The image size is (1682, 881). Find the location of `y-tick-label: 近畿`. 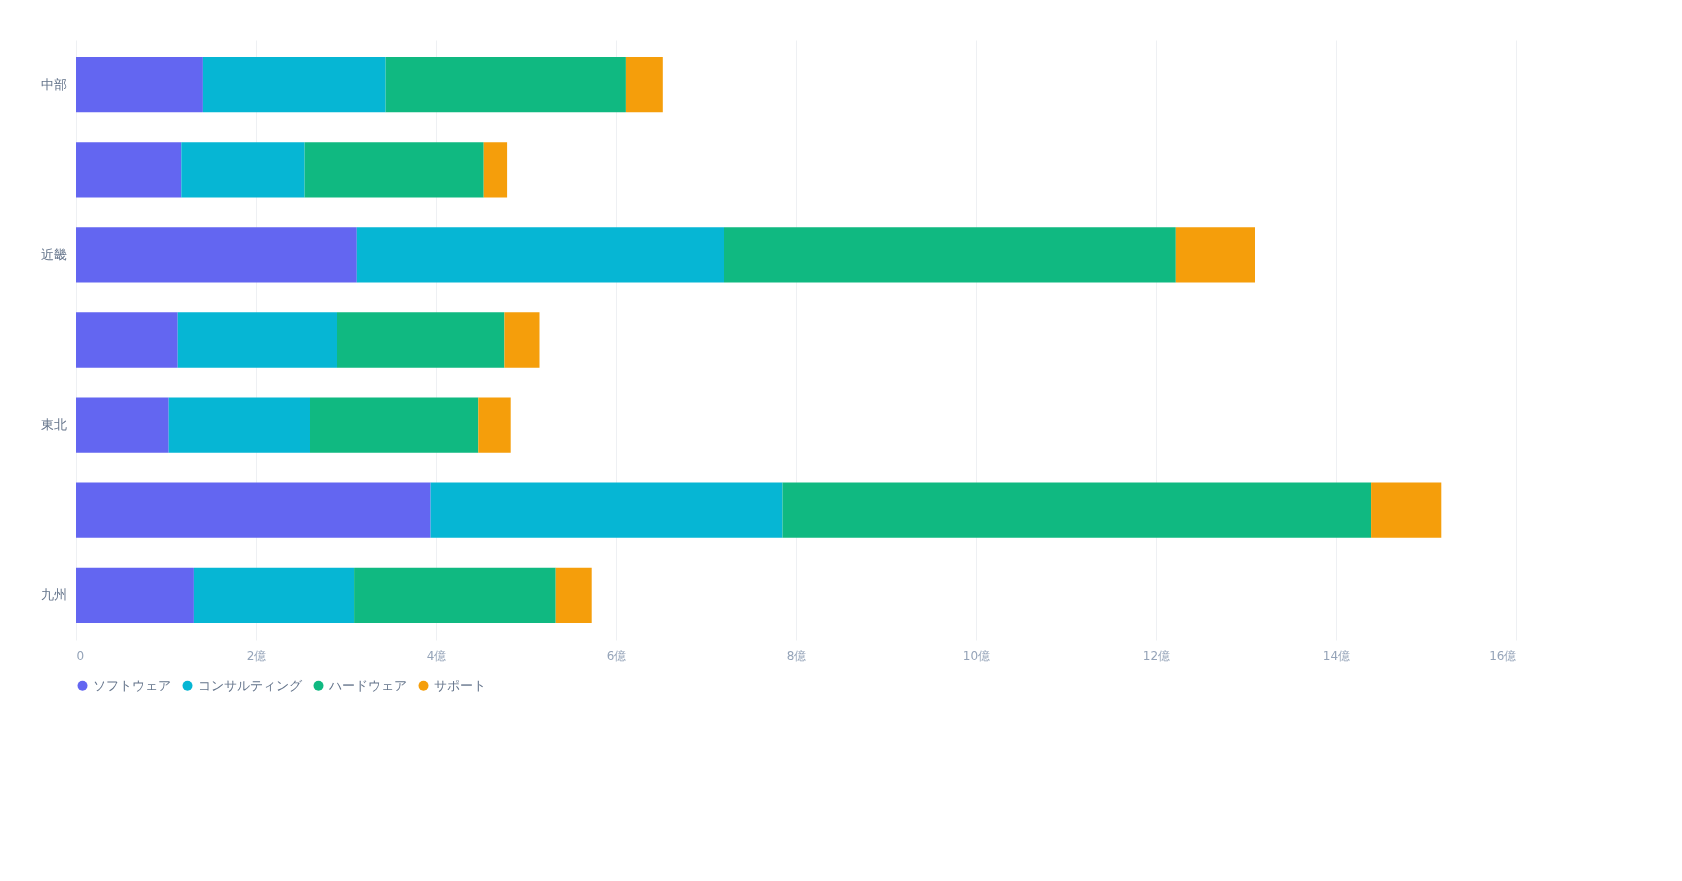

y-tick-label: 近畿 is located at coordinates (53, 254).